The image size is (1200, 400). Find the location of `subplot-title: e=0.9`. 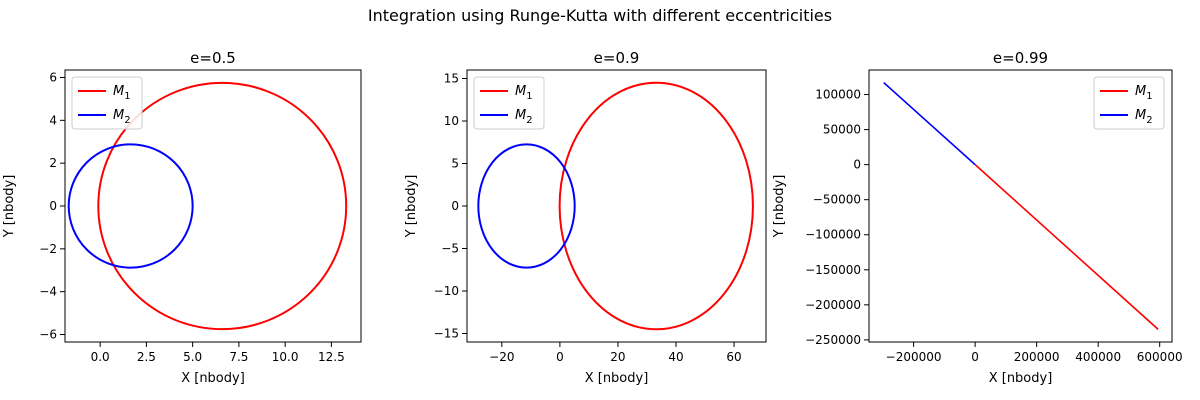

subplot-title: e=0.9 is located at coordinates (617, 58).